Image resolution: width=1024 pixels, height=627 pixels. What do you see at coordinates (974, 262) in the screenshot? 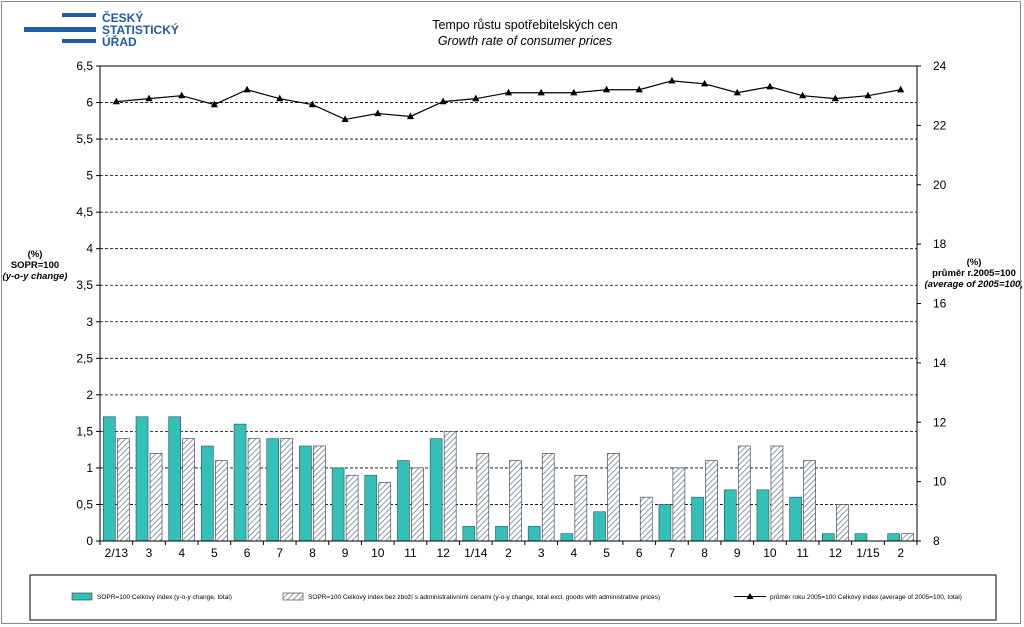
I see `right-axis-label-1: (%)` at bounding box center [974, 262].